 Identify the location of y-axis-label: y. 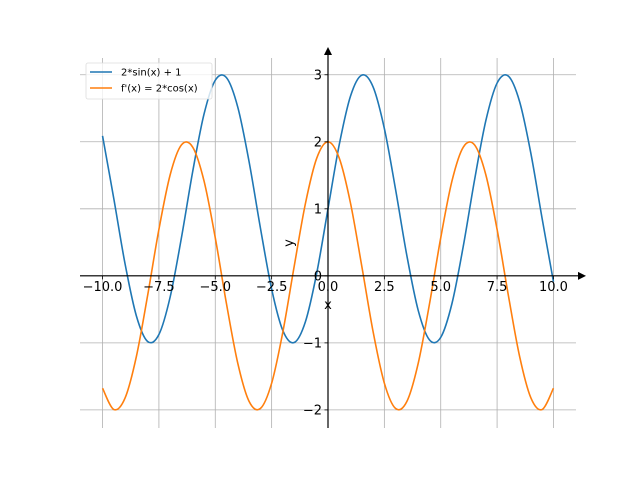
(289, 243).